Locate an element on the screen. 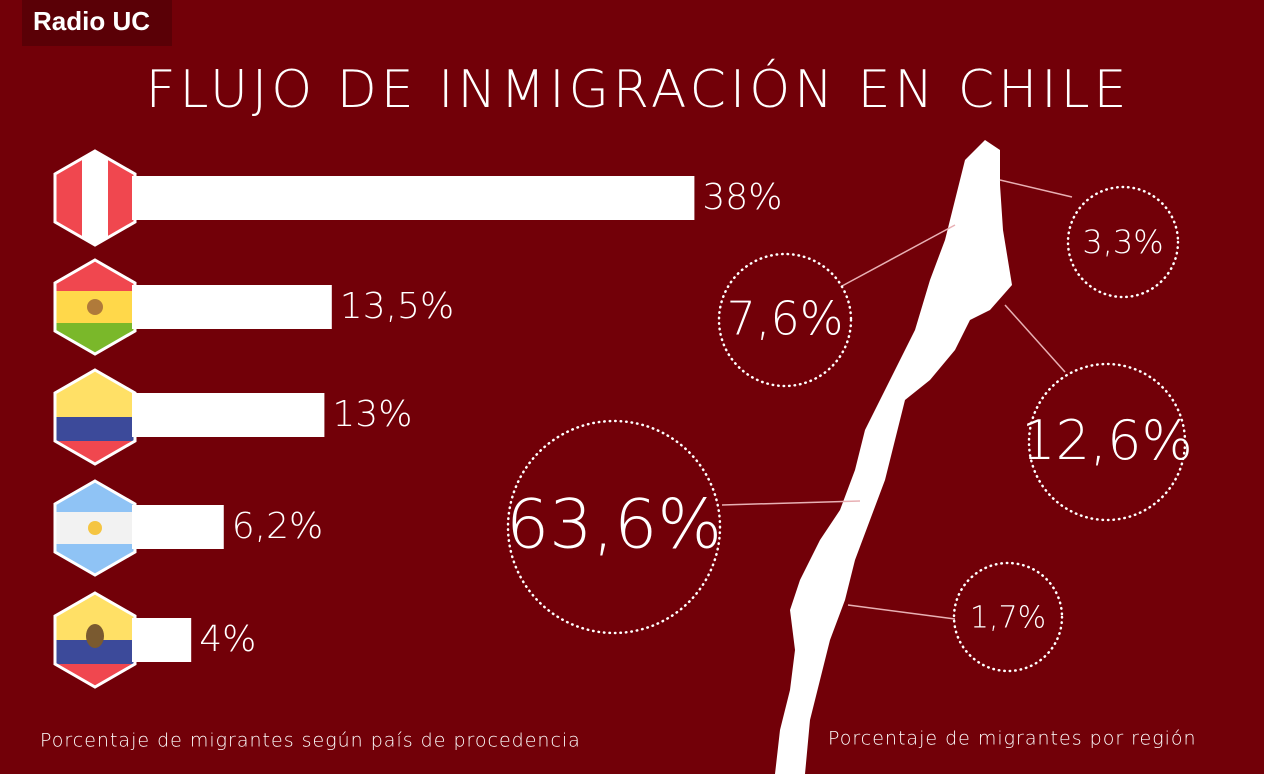 The height and width of the screenshot is (774, 1264). bubble-label: 63,6% is located at coordinates (614, 525).